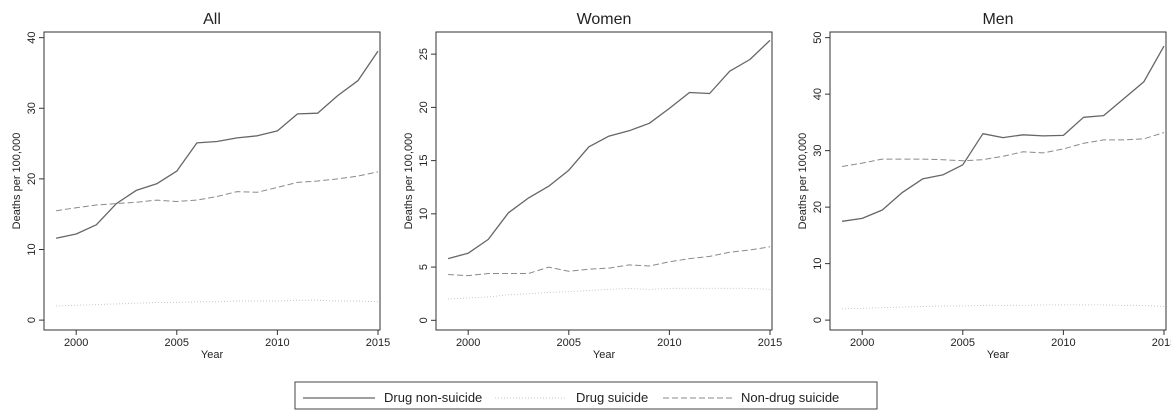  I want to click on legend-item-non-drug-suicide: Non-drug suicide, so click(751, 397).